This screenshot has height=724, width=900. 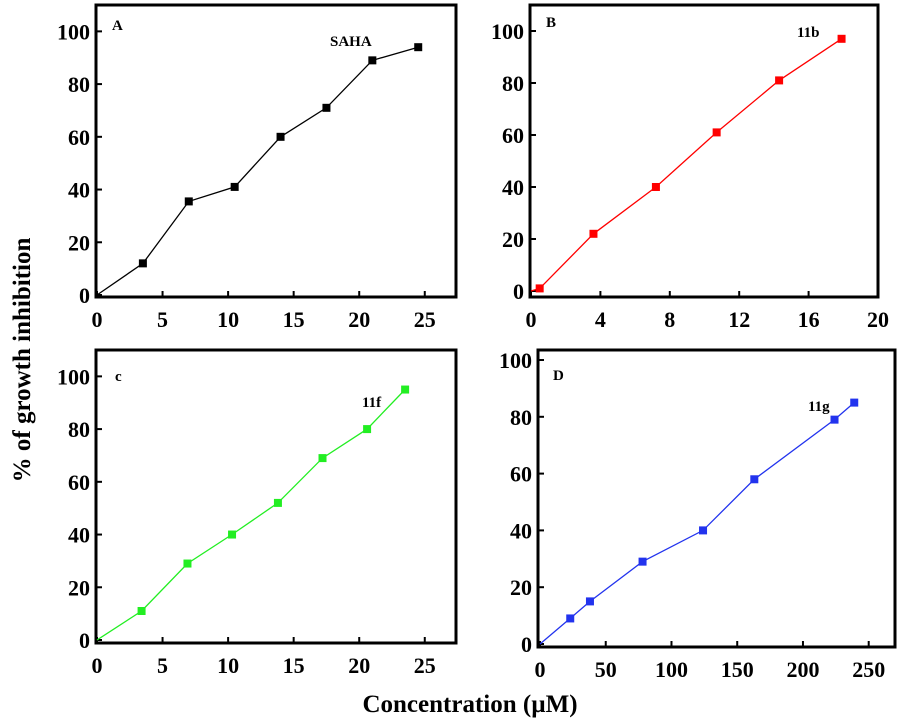 What do you see at coordinates (669, 319) in the screenshot?
I see `x-tick-label: 8` at bounding box center [669, 319].